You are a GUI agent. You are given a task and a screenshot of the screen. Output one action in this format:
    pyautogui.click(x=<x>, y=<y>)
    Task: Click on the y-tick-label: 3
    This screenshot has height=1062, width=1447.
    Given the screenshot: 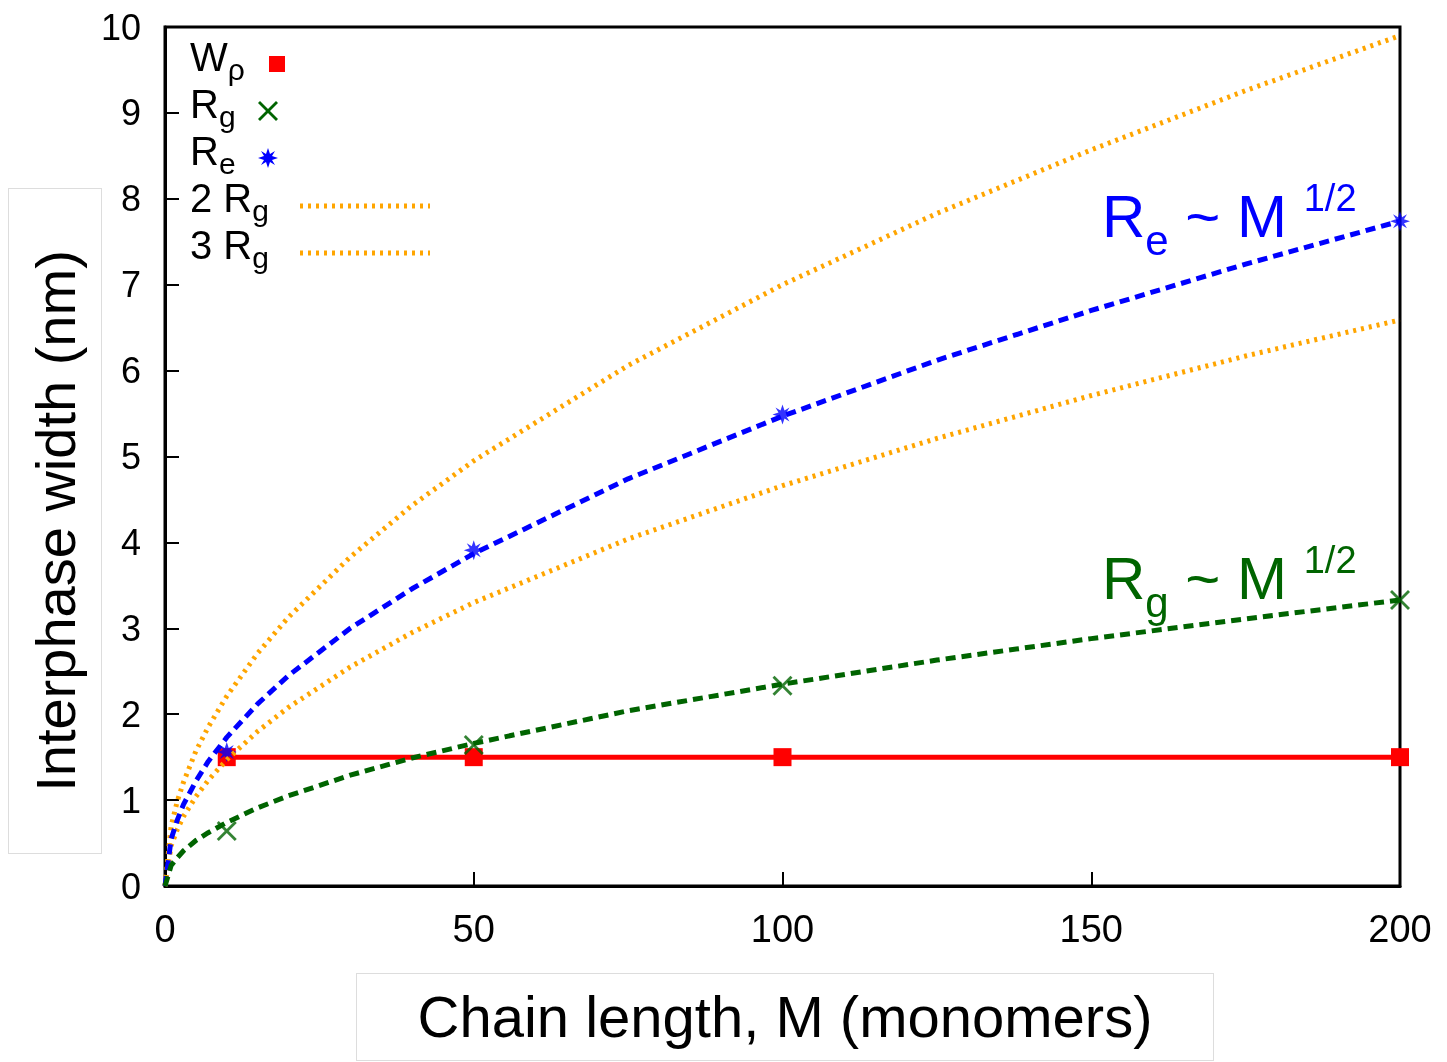 What is the action you would take?
    pyautogui.click(x=130, y=628)
    